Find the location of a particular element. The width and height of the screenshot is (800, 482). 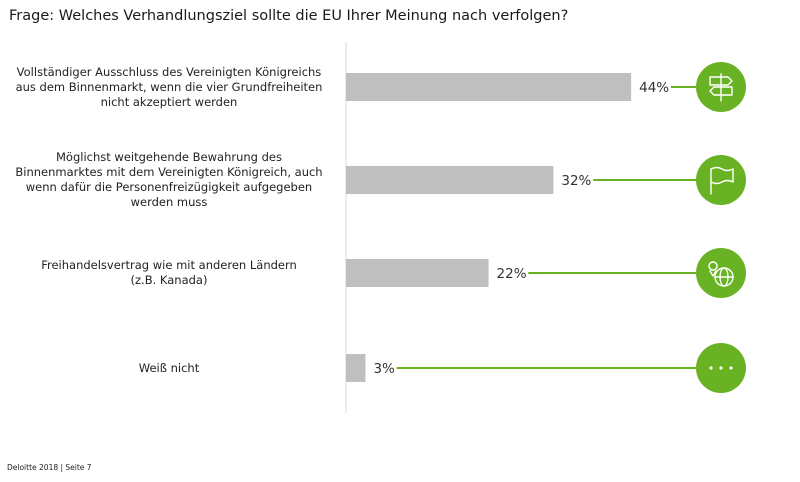

icon-circle is located at coordinates (721, 180).